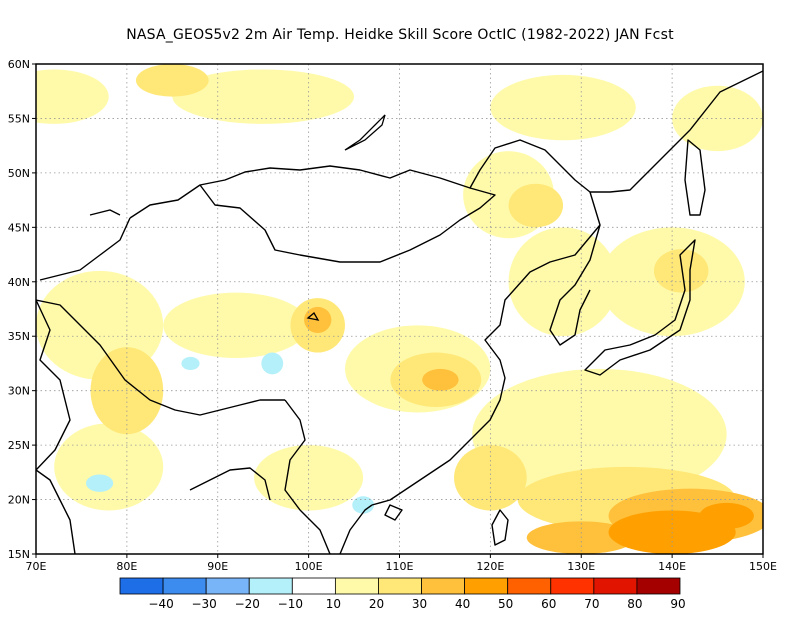 The image size is (800, 618). Describe the element at coordinates (19, 227) in the screenshot. I see `lat-tick-label: 45N` at that location.